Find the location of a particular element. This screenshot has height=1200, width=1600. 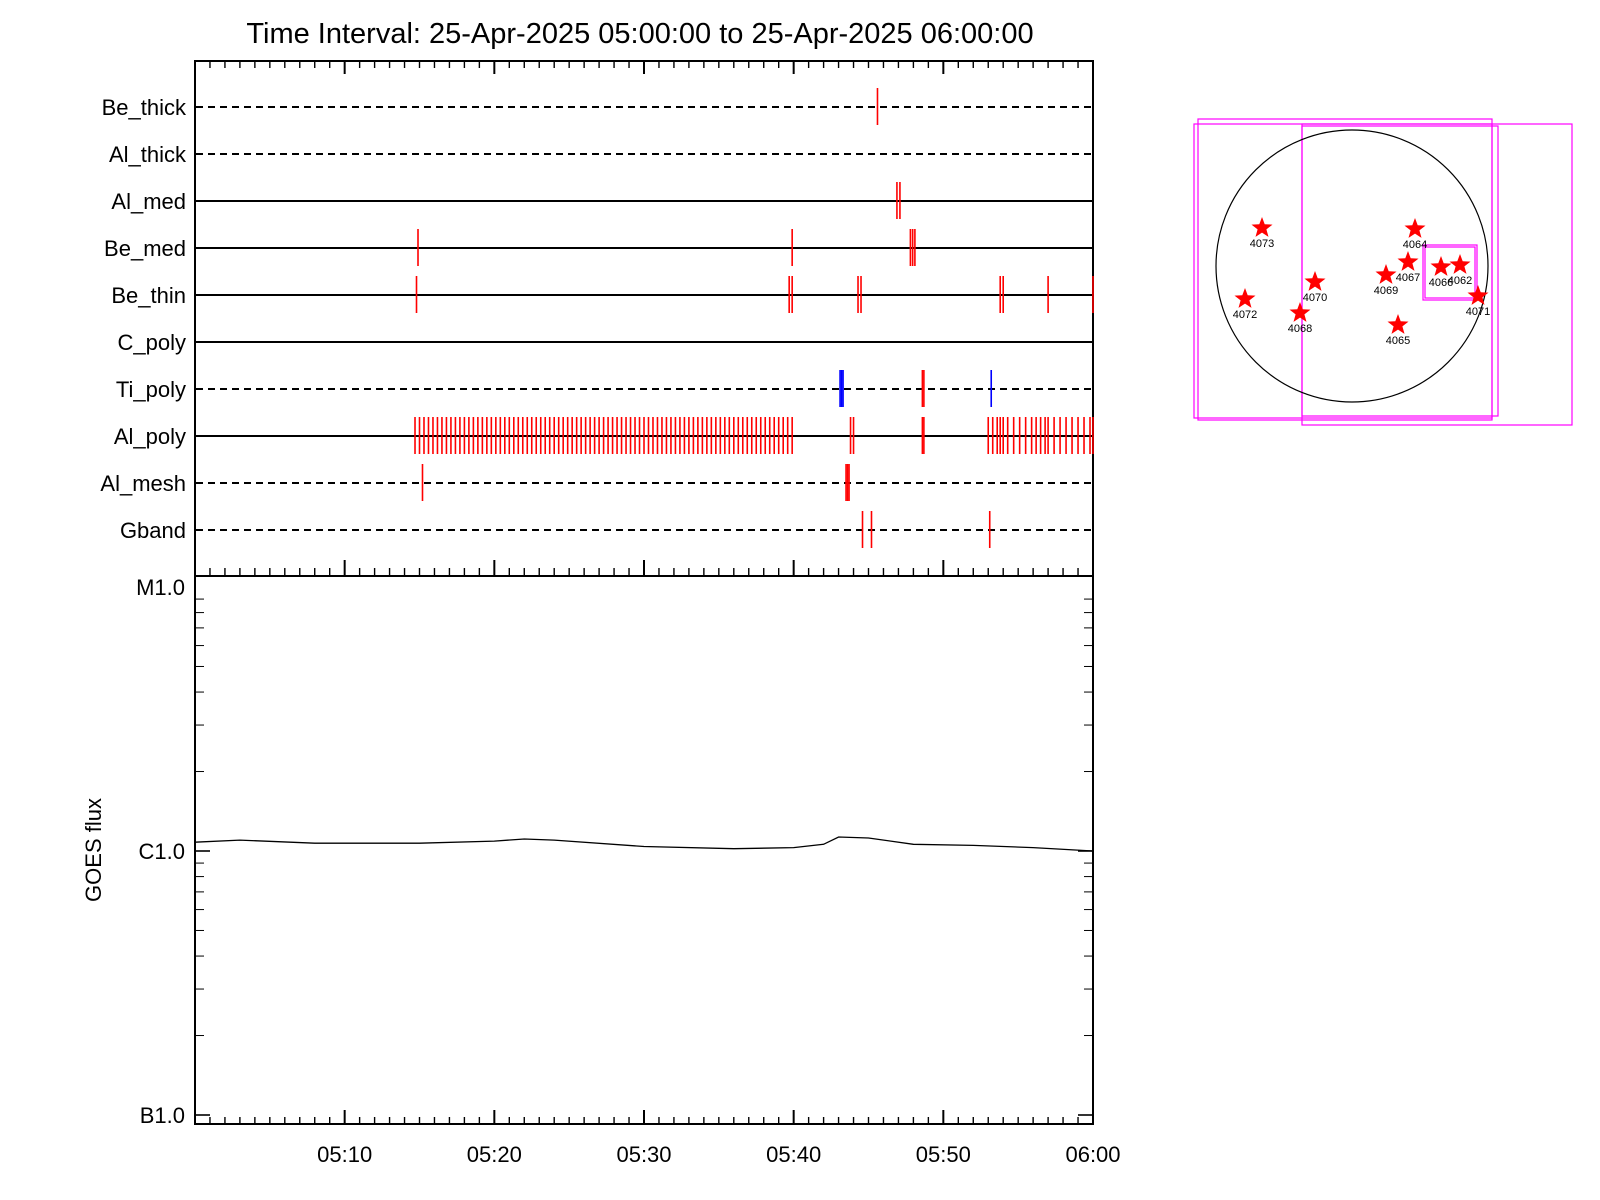

active-region-label: 4069 is located at coordinates (1386, 291).